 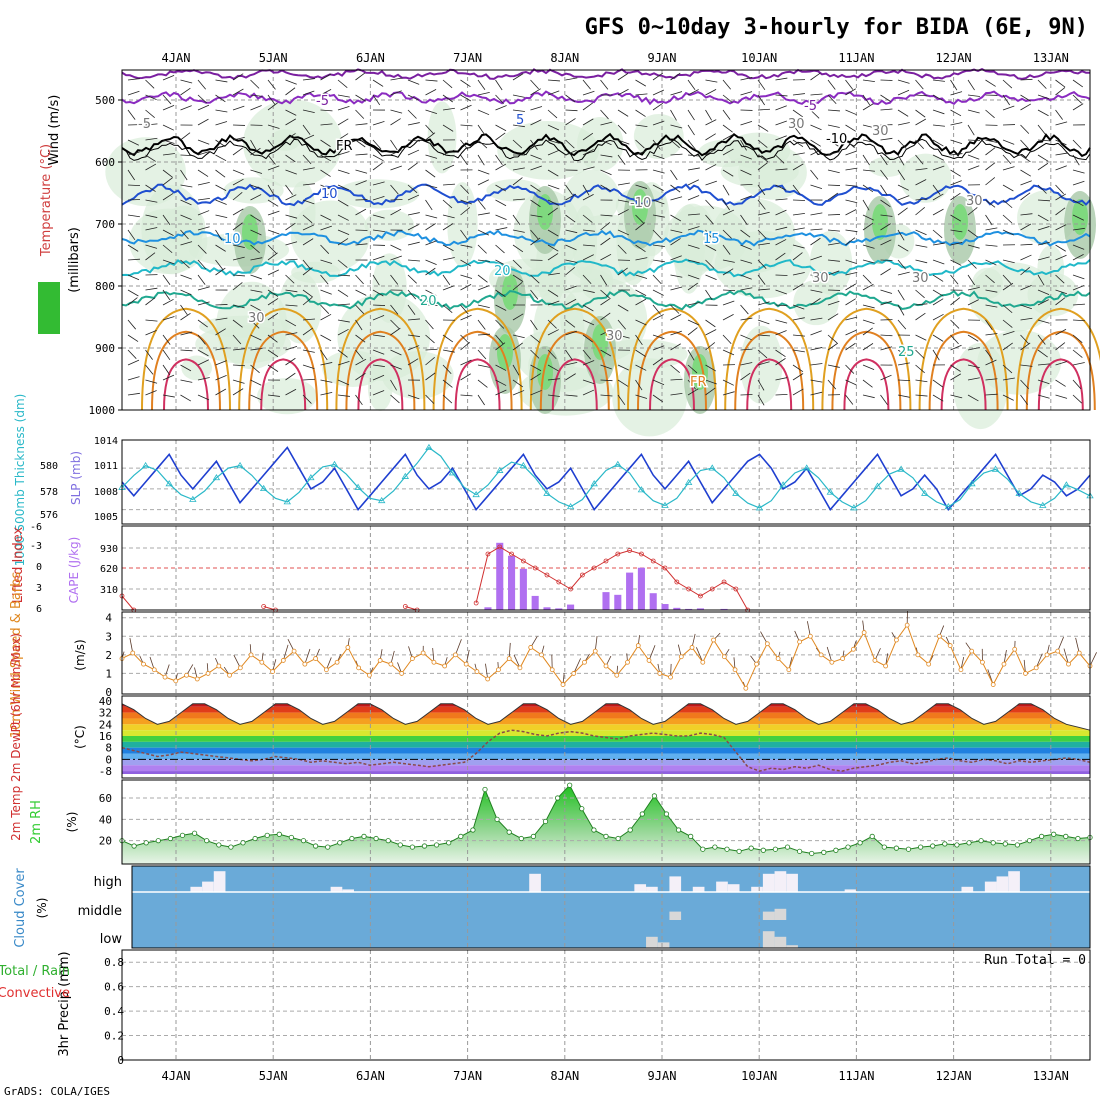 What do you see at coordinates (49, 515) in the screenshot?
I see `thickness-tick-label: 576` at bounding box center [49, 515].